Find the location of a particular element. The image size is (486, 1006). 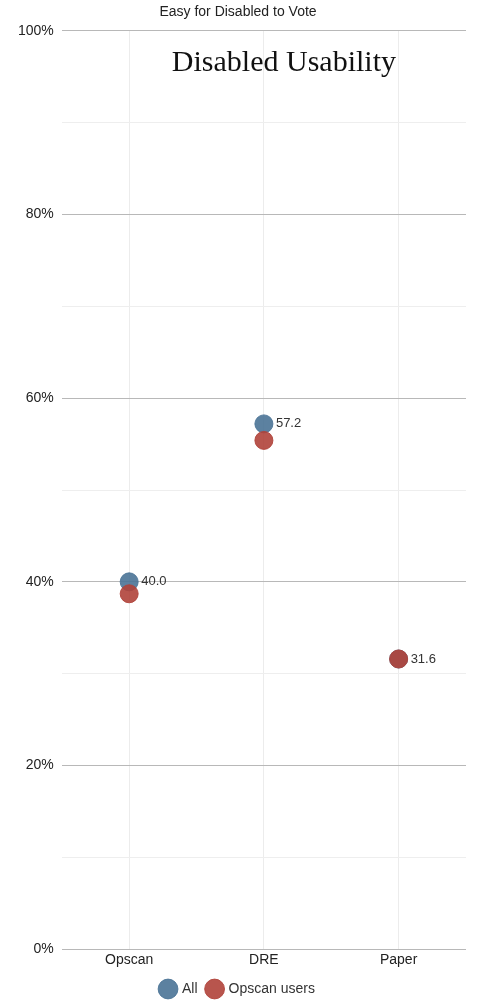

y-tick-label: 0% is located at coordinates (43, 948).